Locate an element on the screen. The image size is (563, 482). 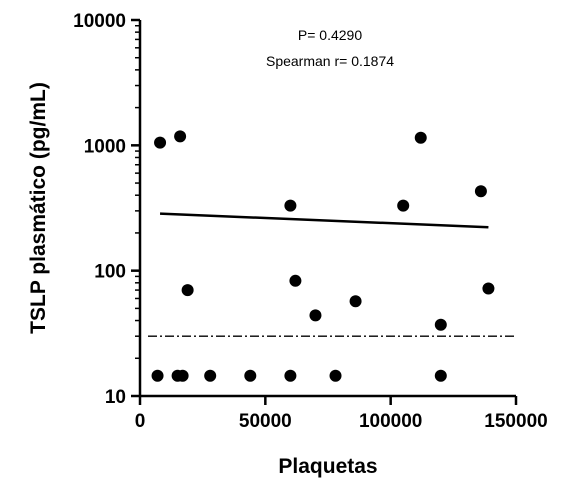
y-tick-label-2: 1000 is located at coordinates (105, 146).